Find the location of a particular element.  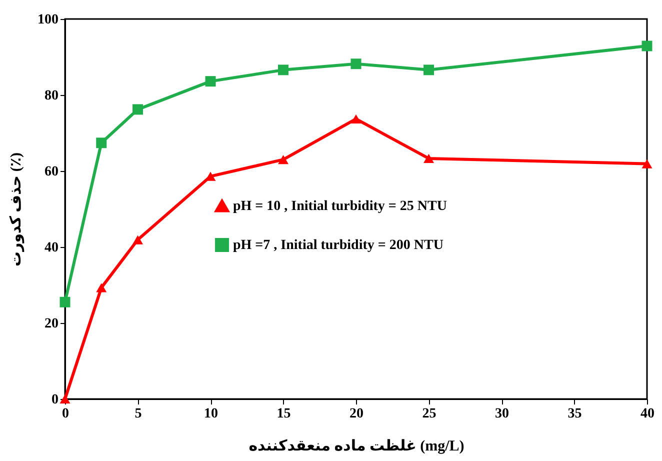

legend-label: pH = 10 , Initial turbidity = 25 NTU is located at coordinates (340, 206).